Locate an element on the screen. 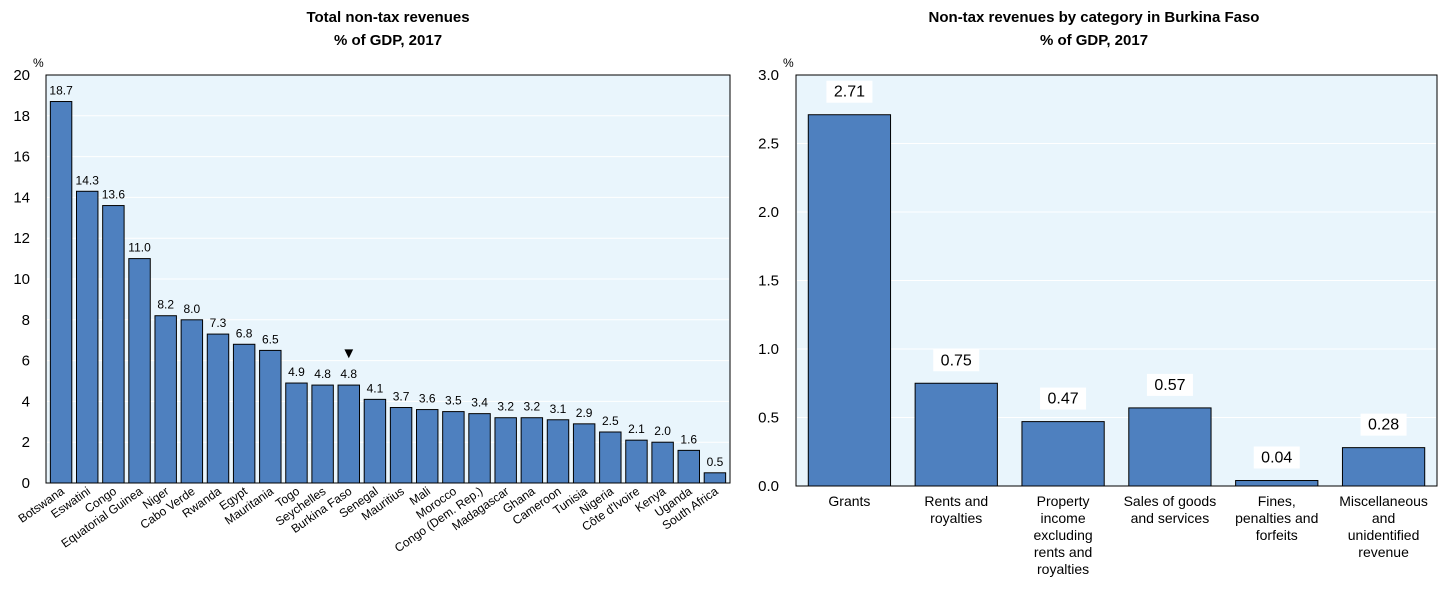 The image size is (1445, 594). right-y-tick-label: 0.5 is located at coordinates (768, 418).